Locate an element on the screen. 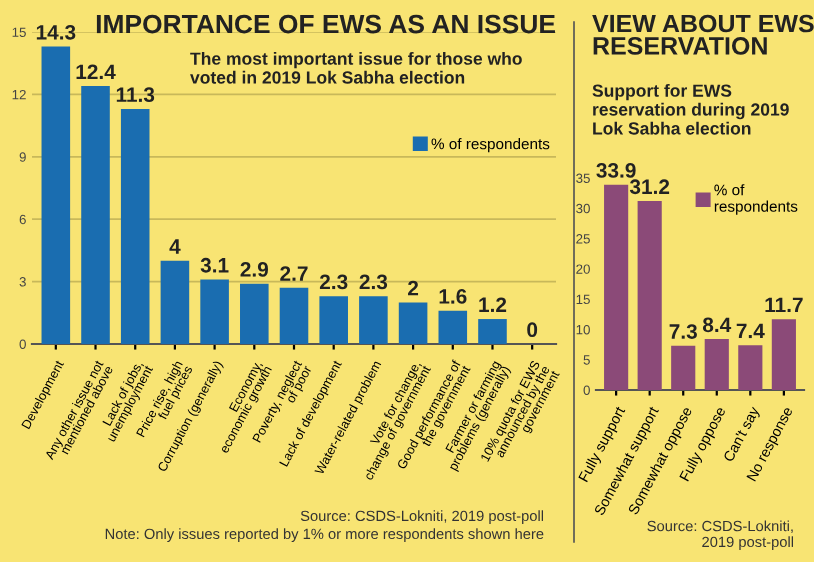 This screenshot has width=814, height=562. data-label: 7.3 is located at coordinates (683, 331).